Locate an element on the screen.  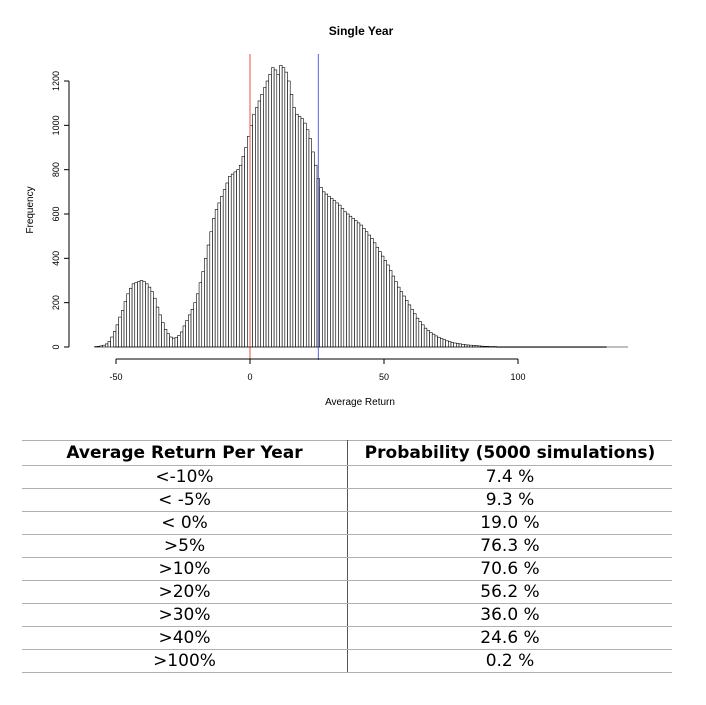
x-tick-label: 100 is located at coordinates (517, 377).